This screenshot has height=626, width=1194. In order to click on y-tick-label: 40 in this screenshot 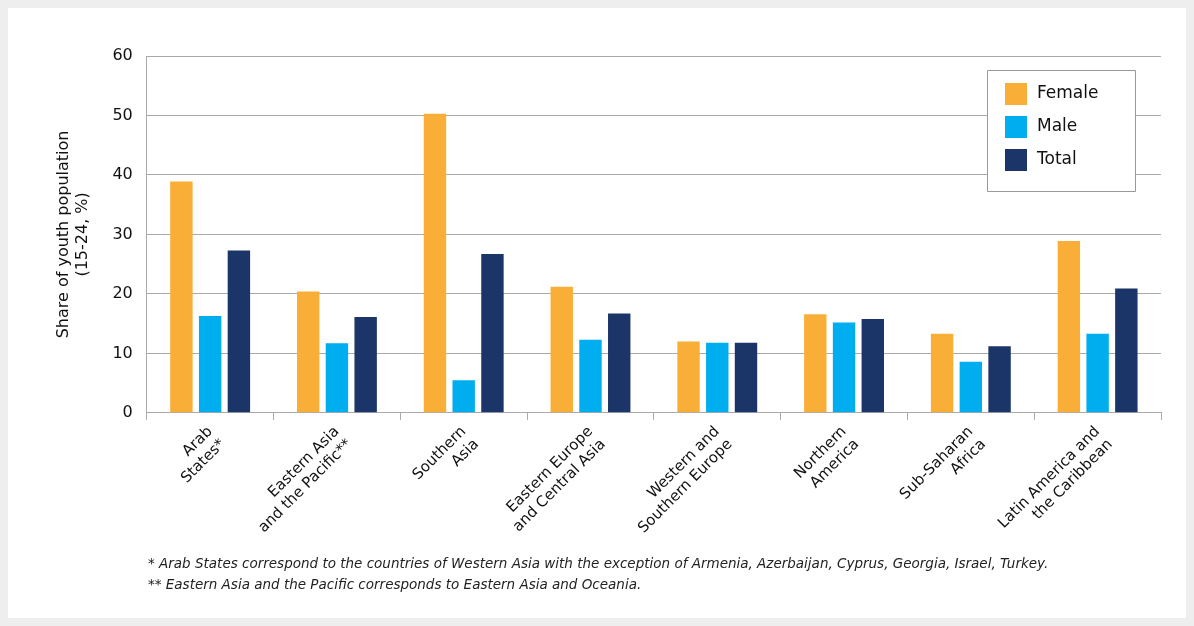, I will do `click(122, 174)`.